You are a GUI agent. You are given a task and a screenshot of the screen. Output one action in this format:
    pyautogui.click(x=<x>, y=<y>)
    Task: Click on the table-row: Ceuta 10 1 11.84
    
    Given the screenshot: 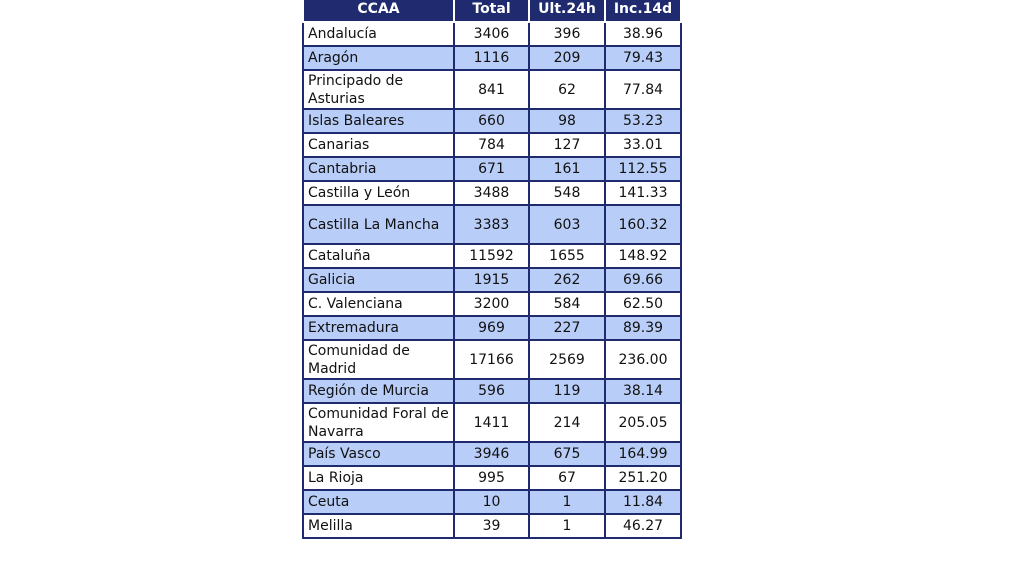 What is the action you would take?
    pyautogui.click(x=492, y=502)
    